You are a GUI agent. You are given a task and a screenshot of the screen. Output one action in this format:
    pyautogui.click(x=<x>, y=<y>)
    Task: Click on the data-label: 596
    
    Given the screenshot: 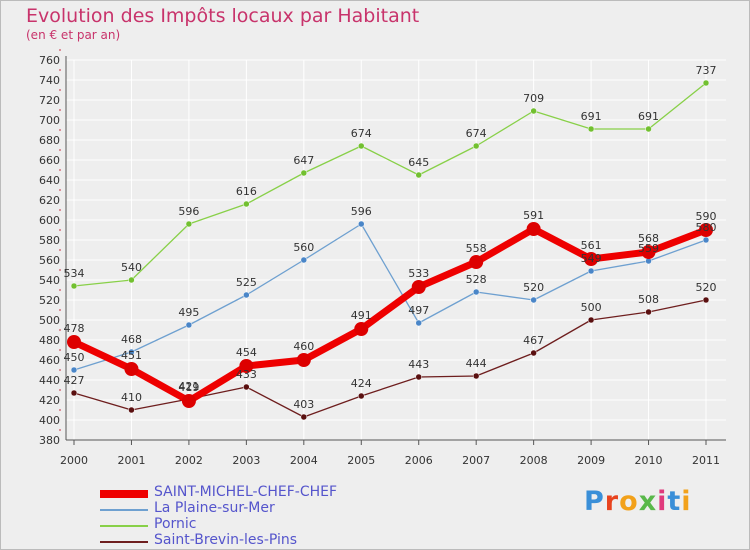 What is the action you would take?
    pyautogui.click(x=188, y=211)
    